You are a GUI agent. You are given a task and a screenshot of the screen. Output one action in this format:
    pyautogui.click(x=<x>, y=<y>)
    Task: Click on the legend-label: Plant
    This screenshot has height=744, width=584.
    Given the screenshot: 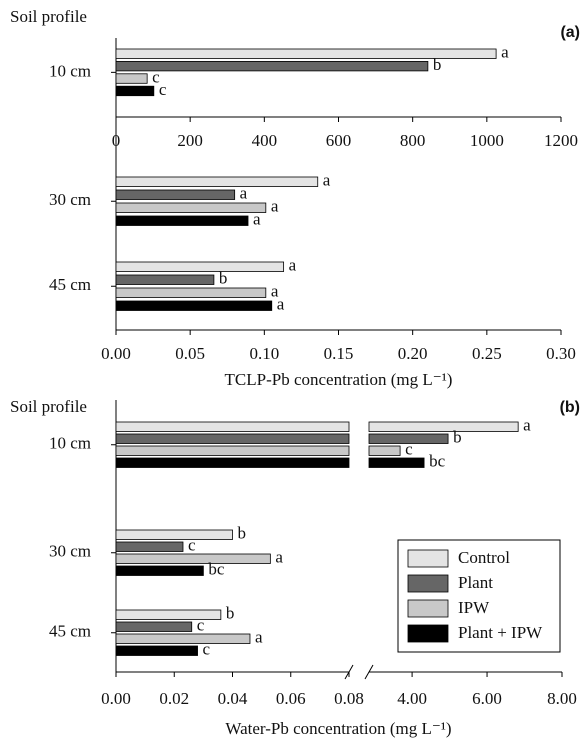 What is the action you would take?
    pyautogui.click(x=475, y=582)
    